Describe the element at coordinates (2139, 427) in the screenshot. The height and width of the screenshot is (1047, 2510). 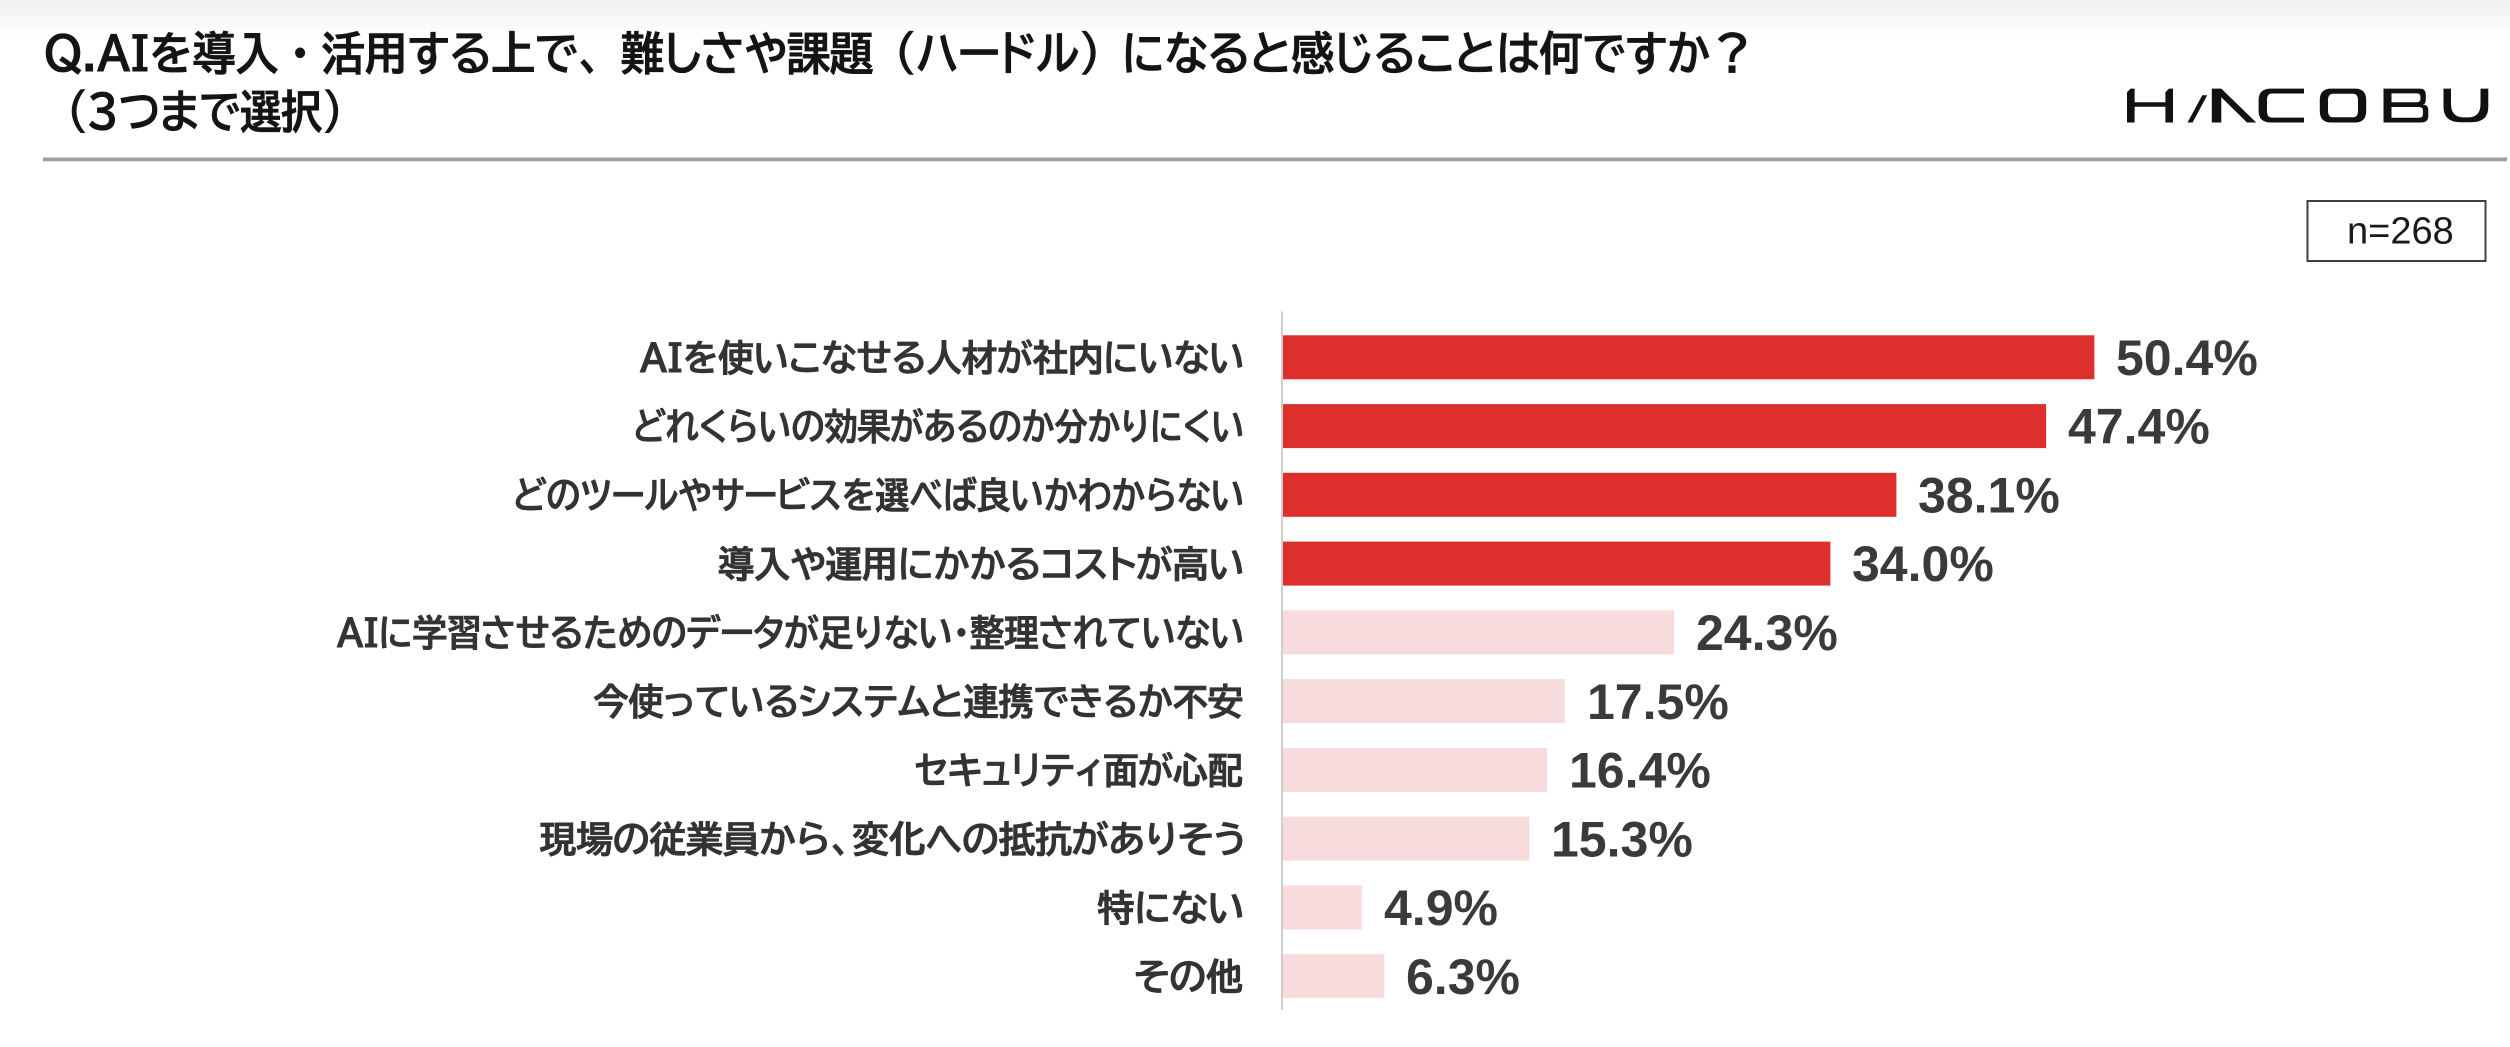
I see `svg-text: 47.4%` at that location.